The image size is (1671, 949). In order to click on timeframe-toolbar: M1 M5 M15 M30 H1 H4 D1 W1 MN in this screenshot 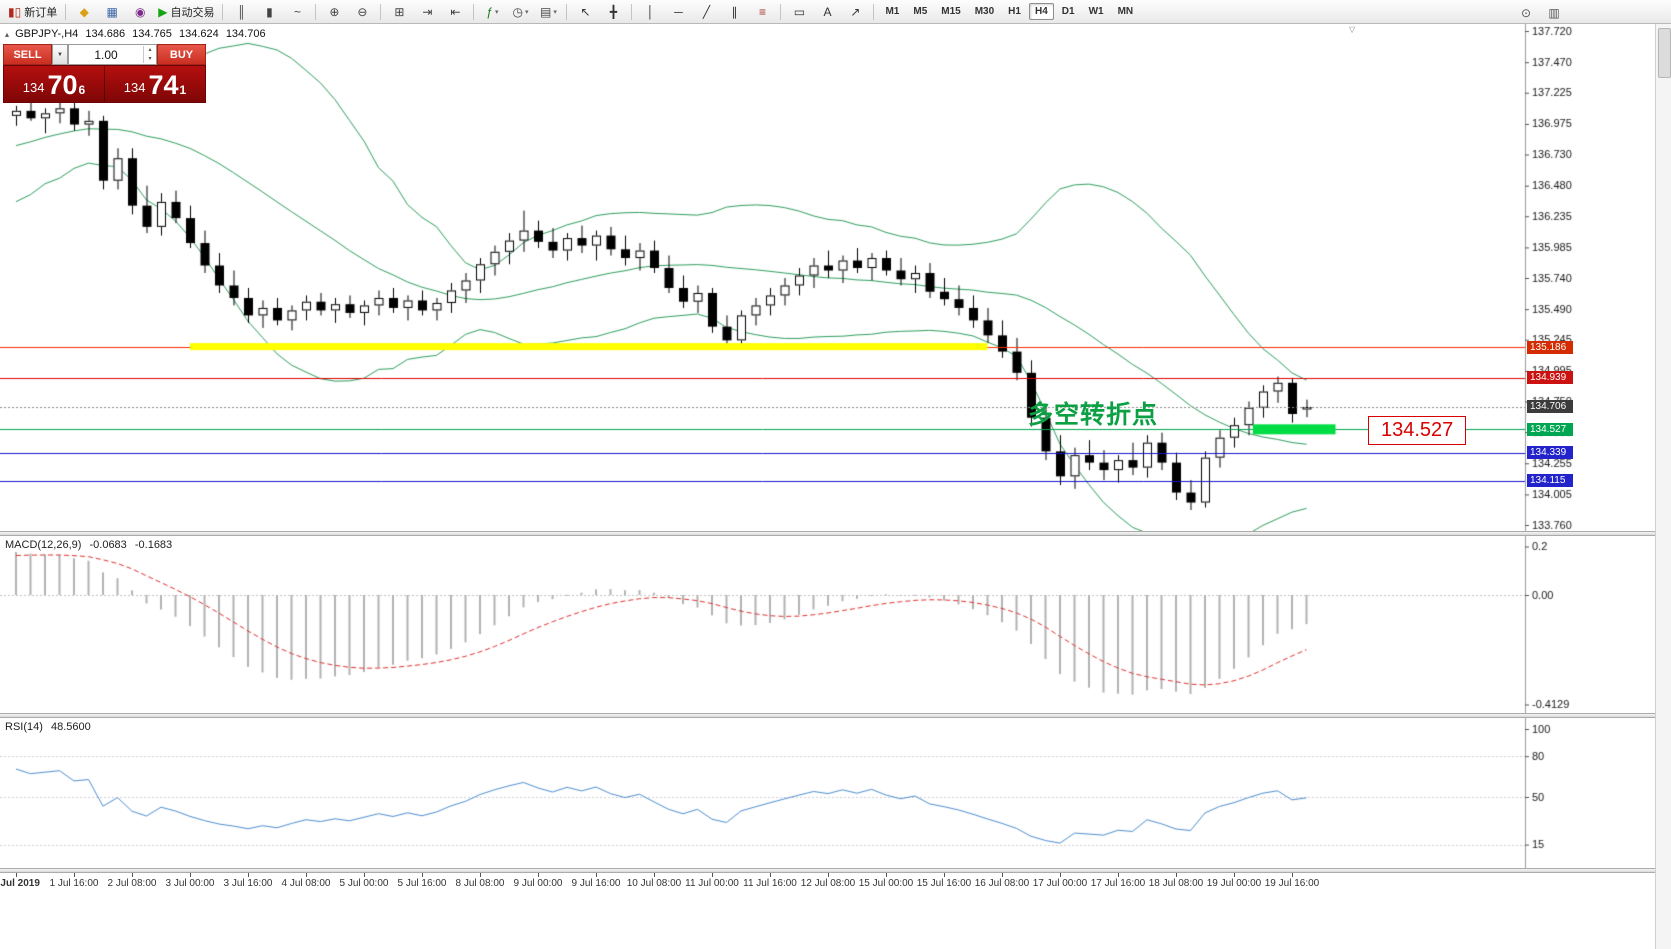, I will do `click(1009, 12)`.